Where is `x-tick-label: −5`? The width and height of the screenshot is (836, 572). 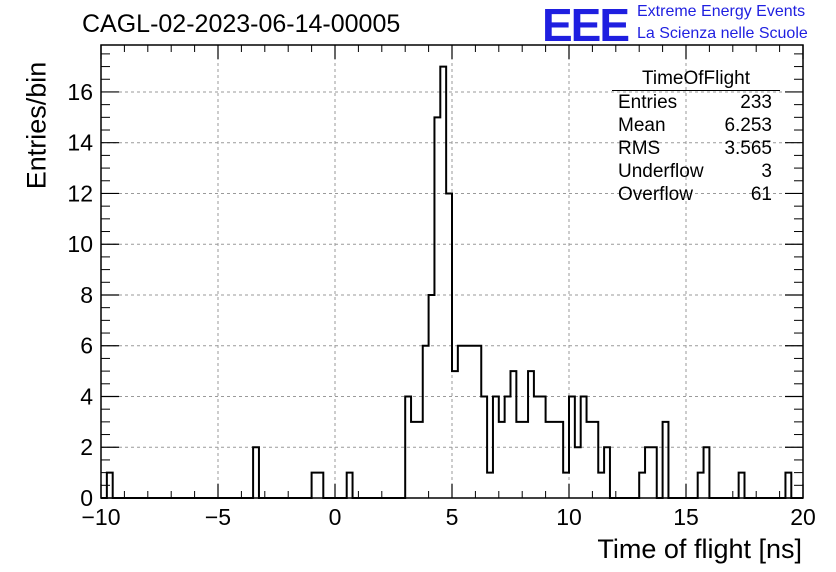
x-tick-label: −5 is located at coordinates (218, 517).